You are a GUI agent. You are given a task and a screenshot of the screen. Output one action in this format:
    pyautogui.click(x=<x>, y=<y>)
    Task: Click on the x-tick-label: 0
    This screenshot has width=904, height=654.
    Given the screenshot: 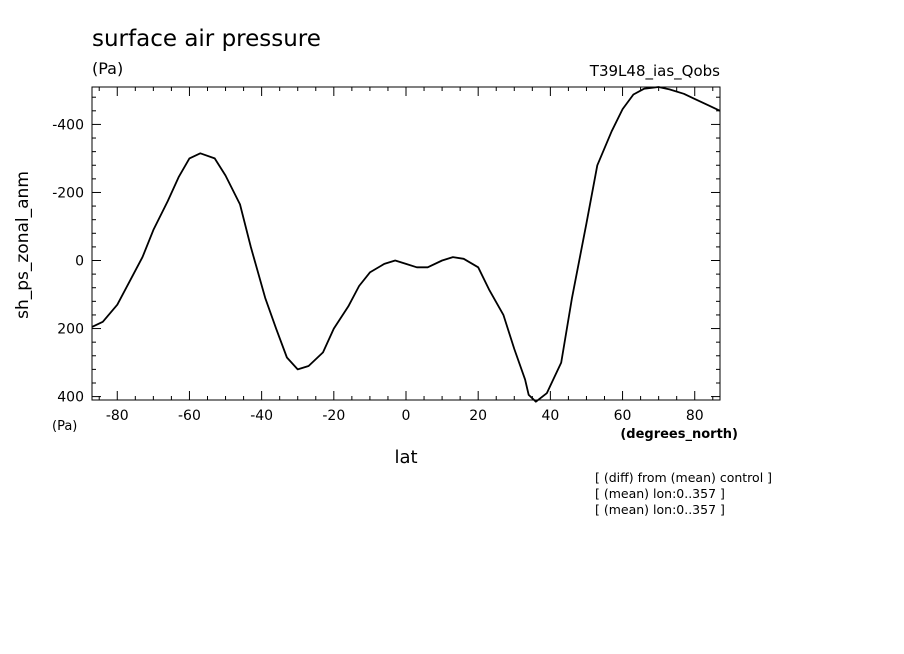 What is the action you would take?
    pyautogui.click(x=406, y=416)
    